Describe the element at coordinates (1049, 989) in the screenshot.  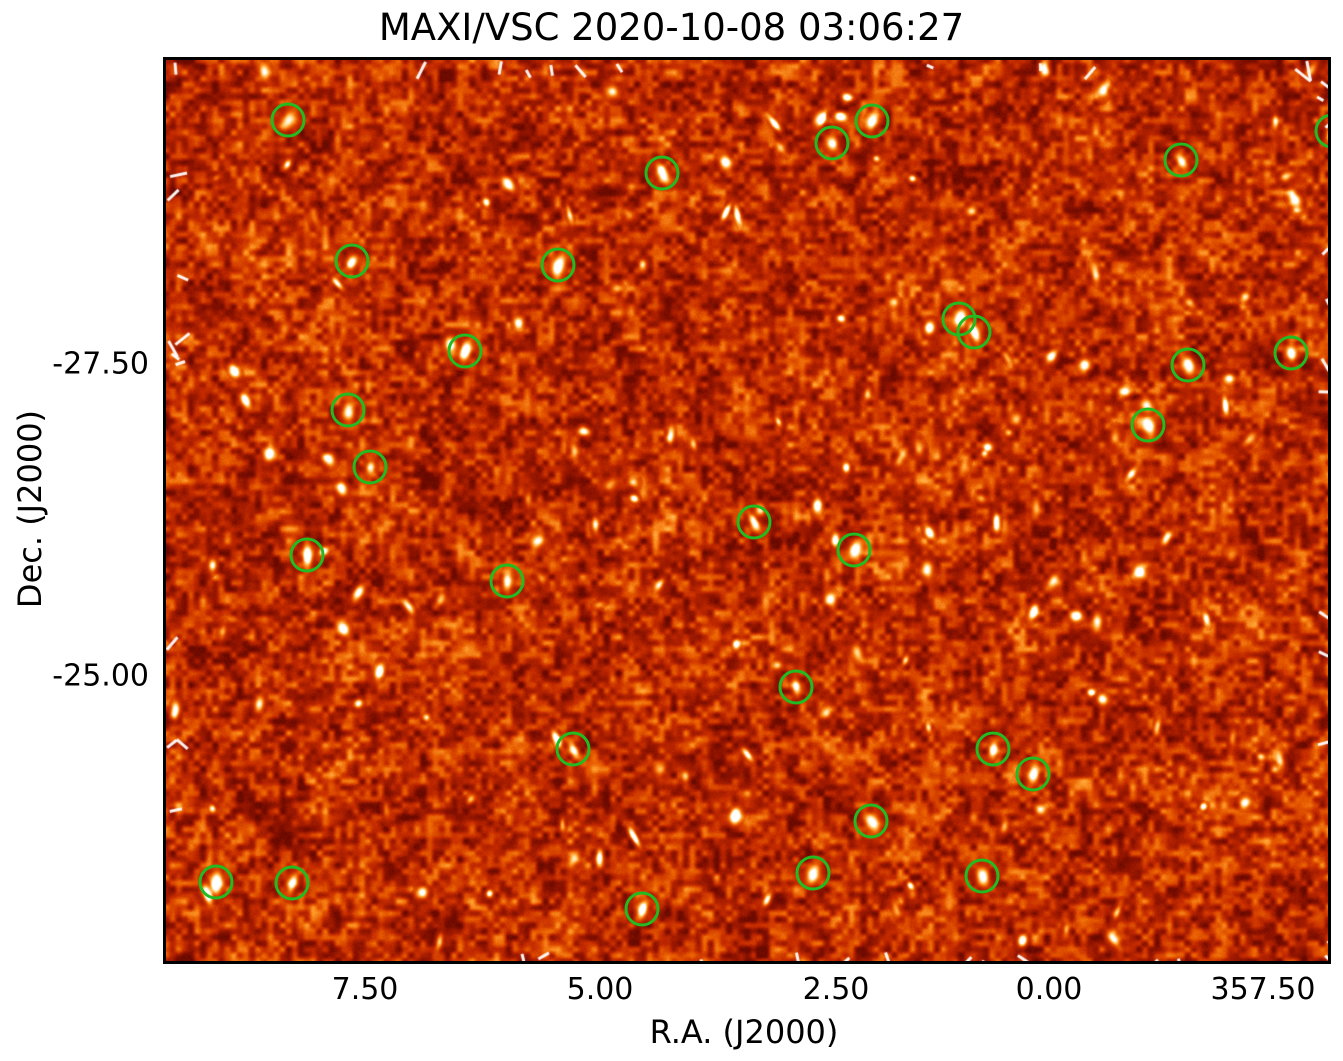
I see `x-tick-label: 0.00` at that location.